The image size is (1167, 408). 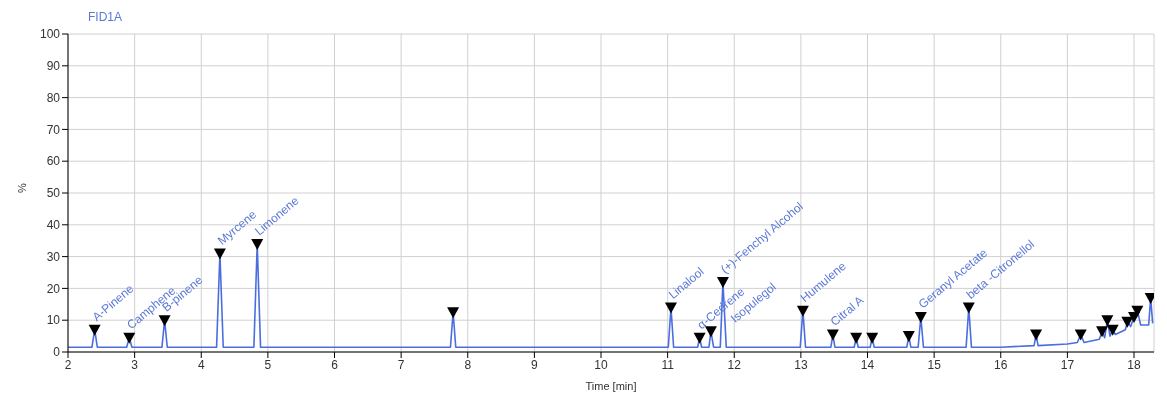 What do you see at coordinates (135, 364) in the screenshot?
I see `x-tick-label: 3` at bounding box center [135, 364].